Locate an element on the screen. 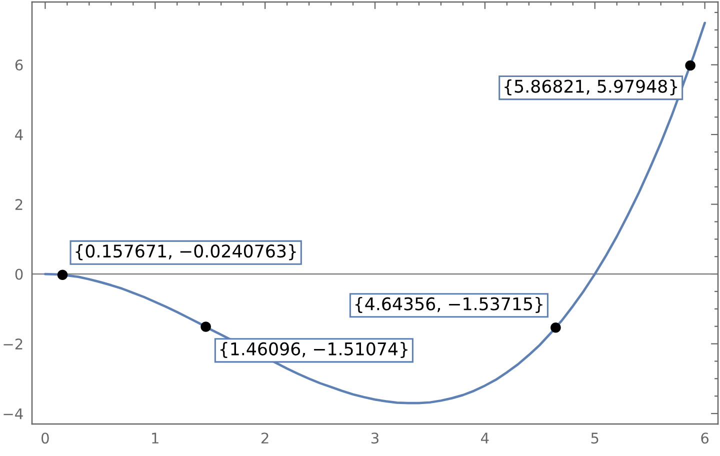 This screenshot has height=456, width=720. x-tick-label: 1 is located at coordinates (155, 438).